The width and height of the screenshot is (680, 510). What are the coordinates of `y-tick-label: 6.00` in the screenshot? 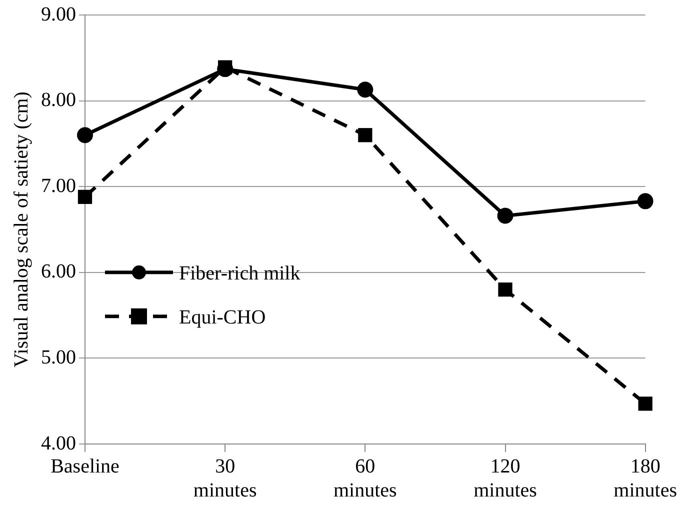 It's located at (58, 271).